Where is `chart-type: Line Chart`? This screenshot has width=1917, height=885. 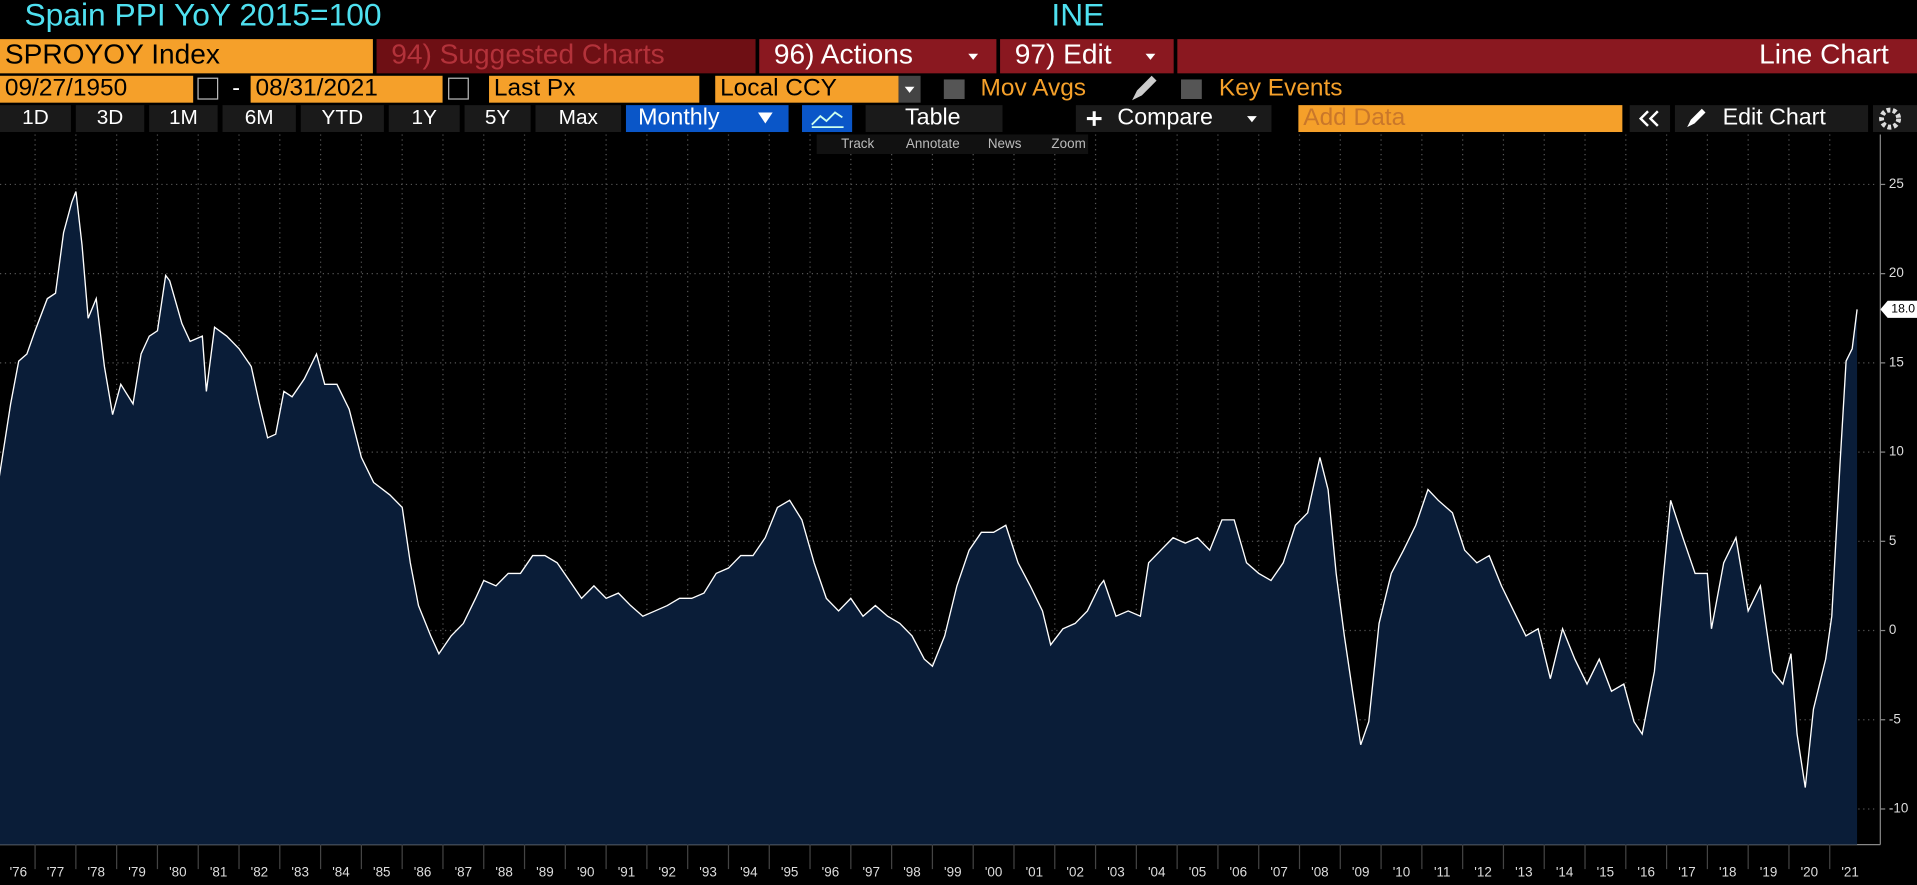
chart-type: Line Chart is located at coordinates (1824, 54).